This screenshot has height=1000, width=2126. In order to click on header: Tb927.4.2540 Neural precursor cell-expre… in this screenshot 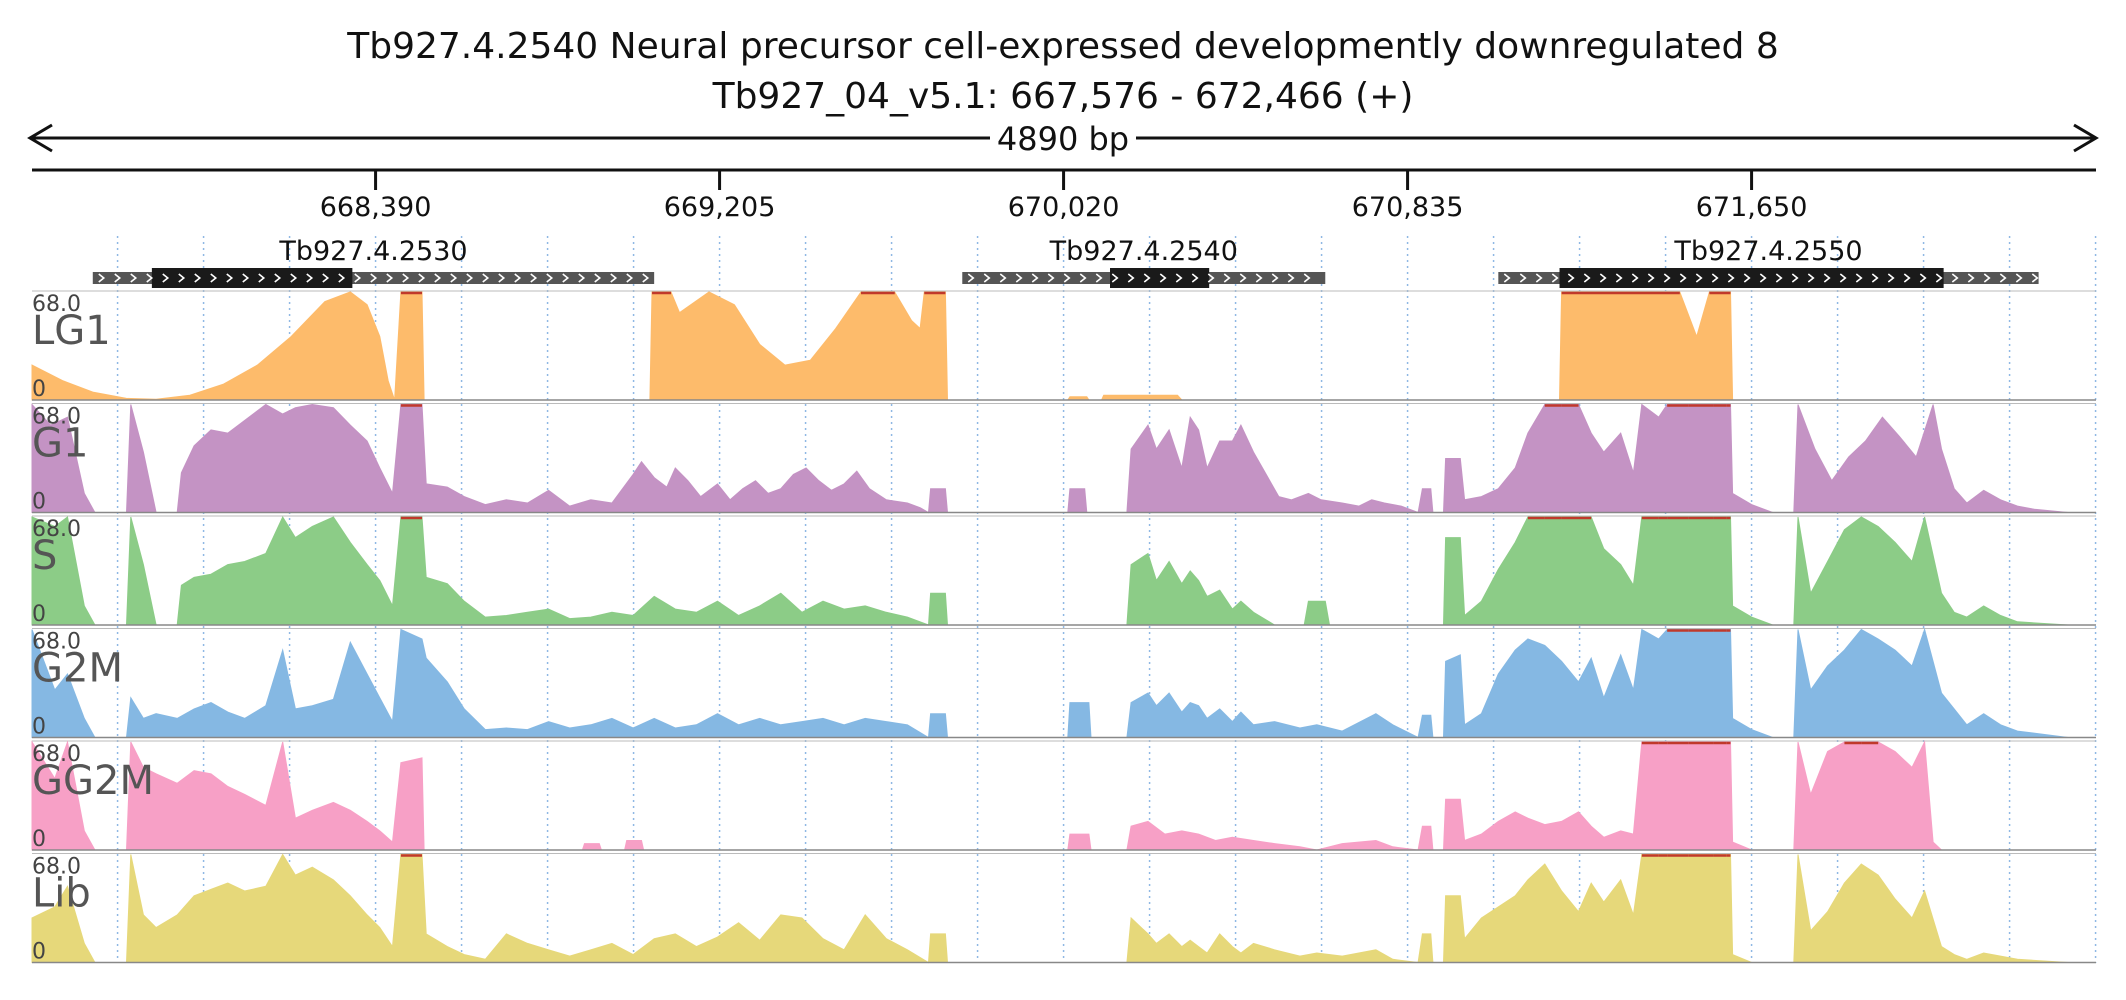, I will do `click(1062, 71)`.